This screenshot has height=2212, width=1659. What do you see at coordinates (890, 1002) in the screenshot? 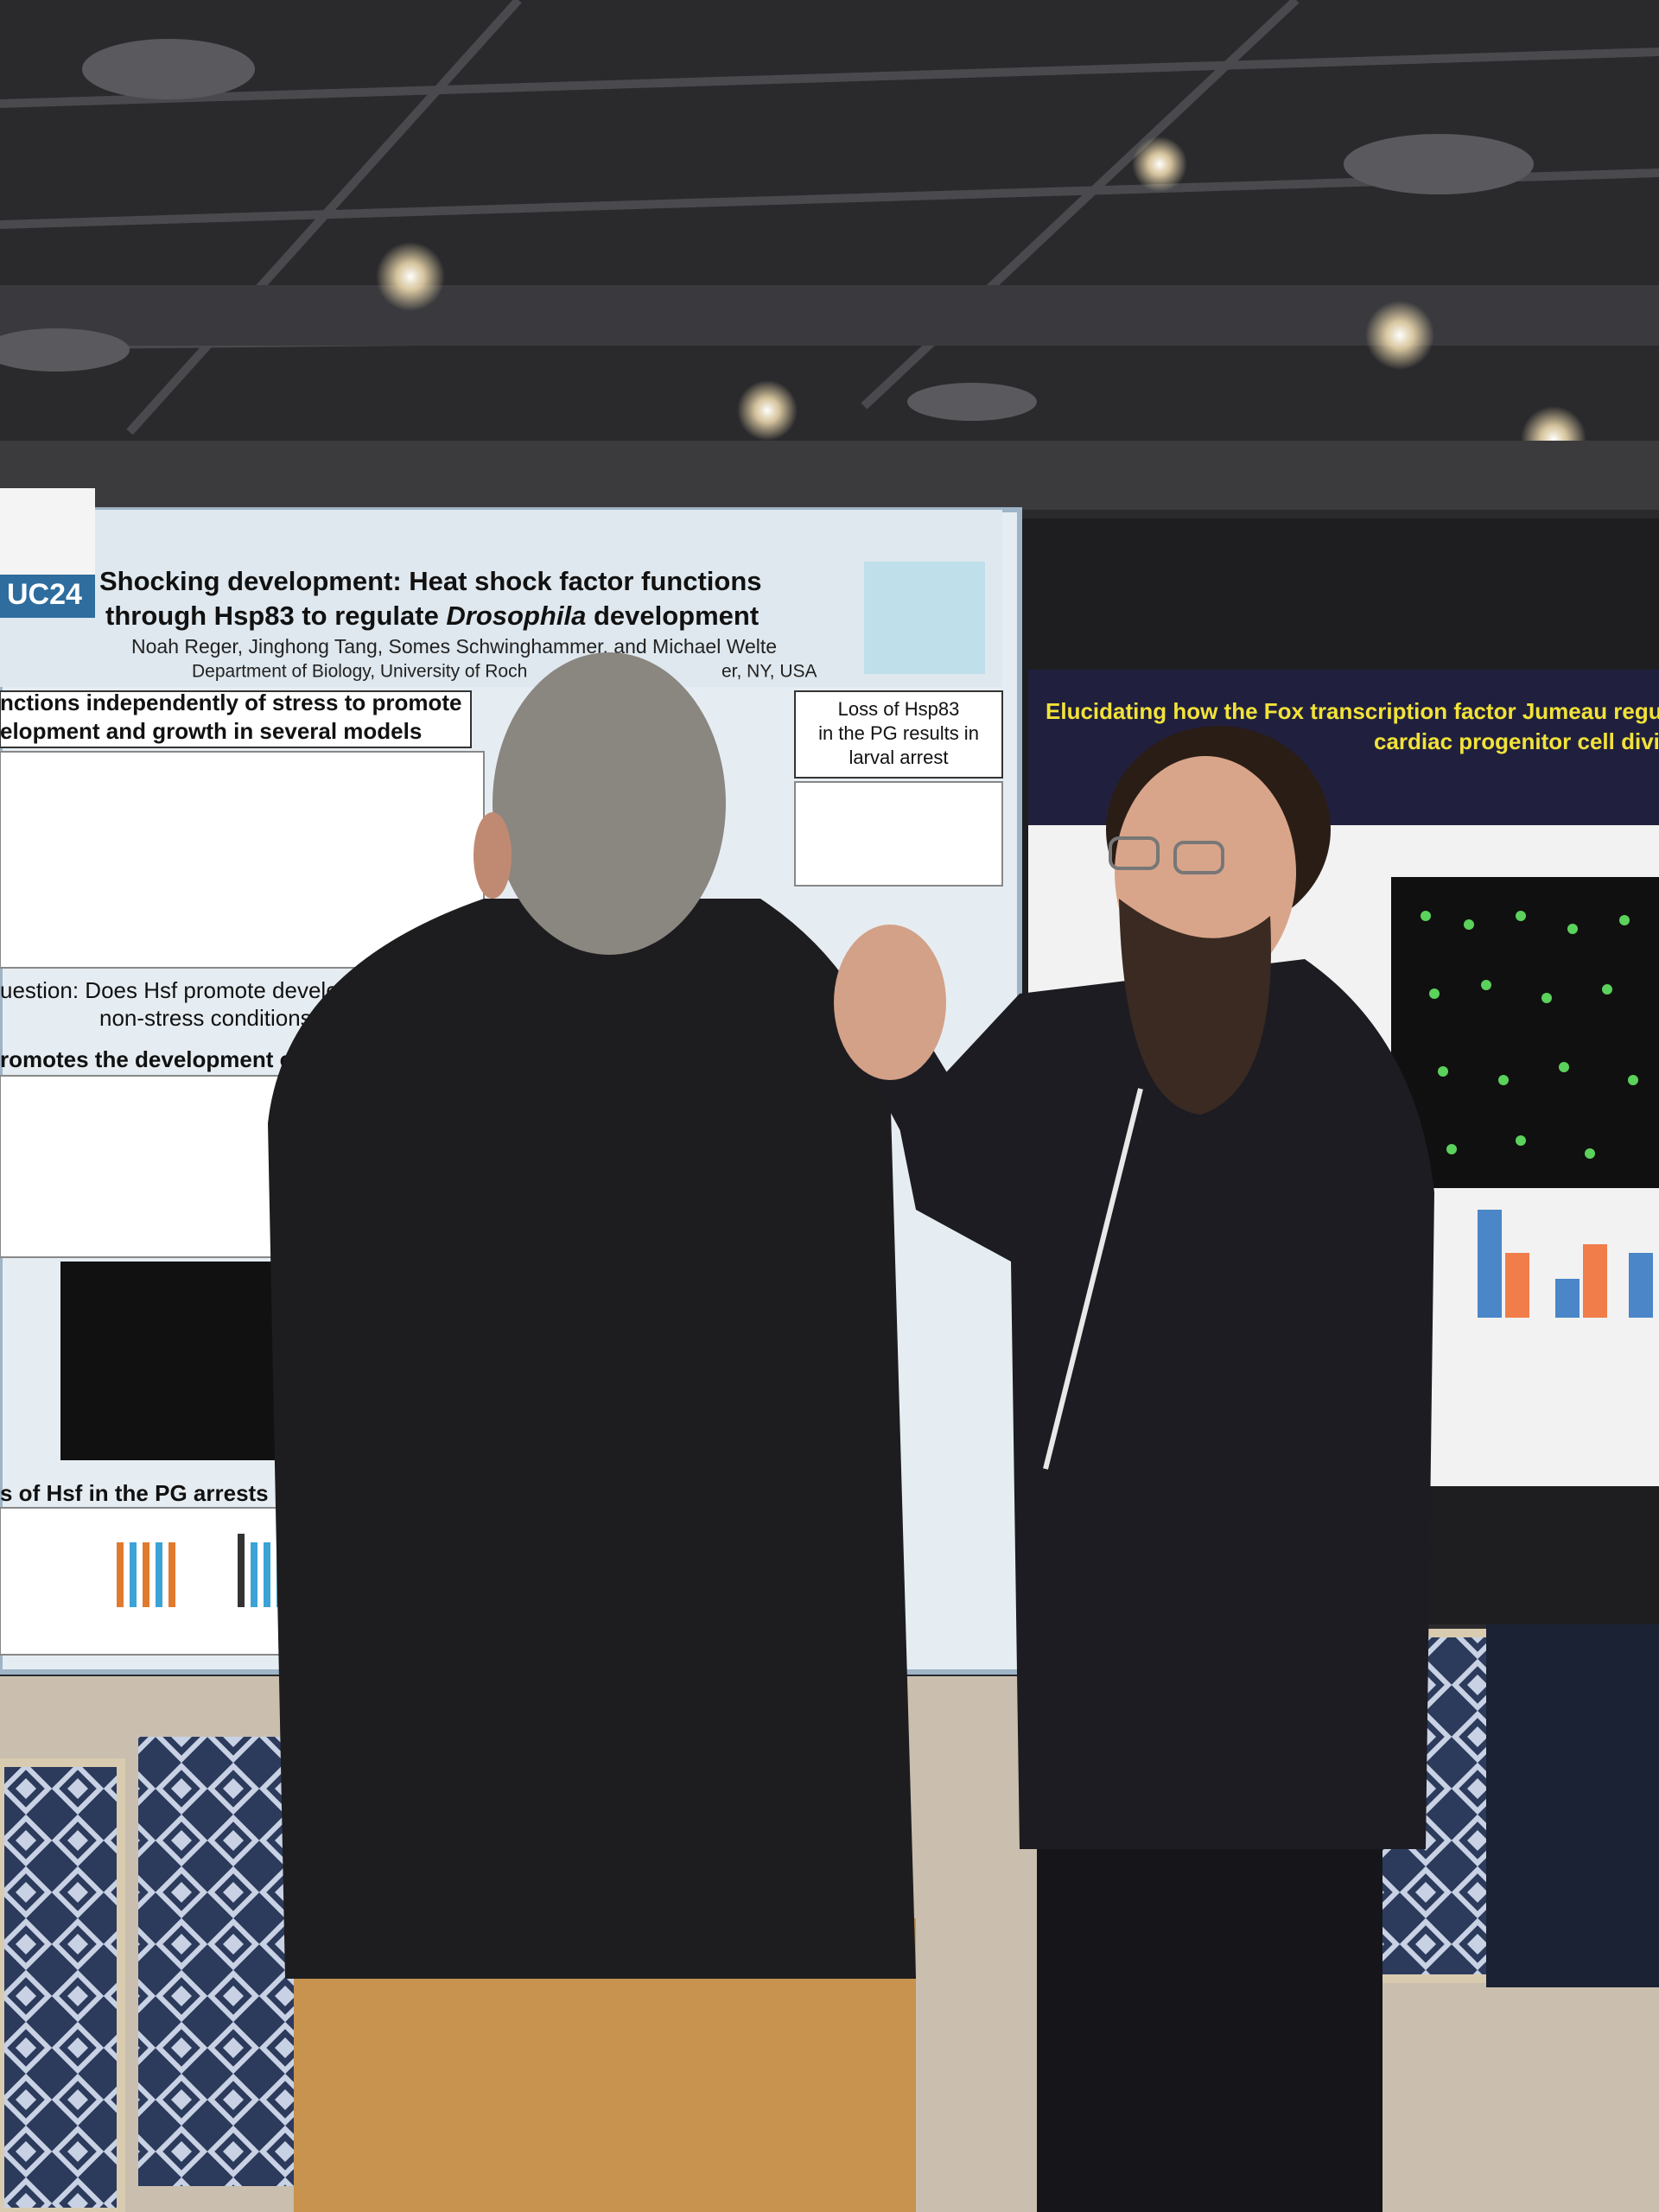
I see `hand` at bounding box center [890, 1002].